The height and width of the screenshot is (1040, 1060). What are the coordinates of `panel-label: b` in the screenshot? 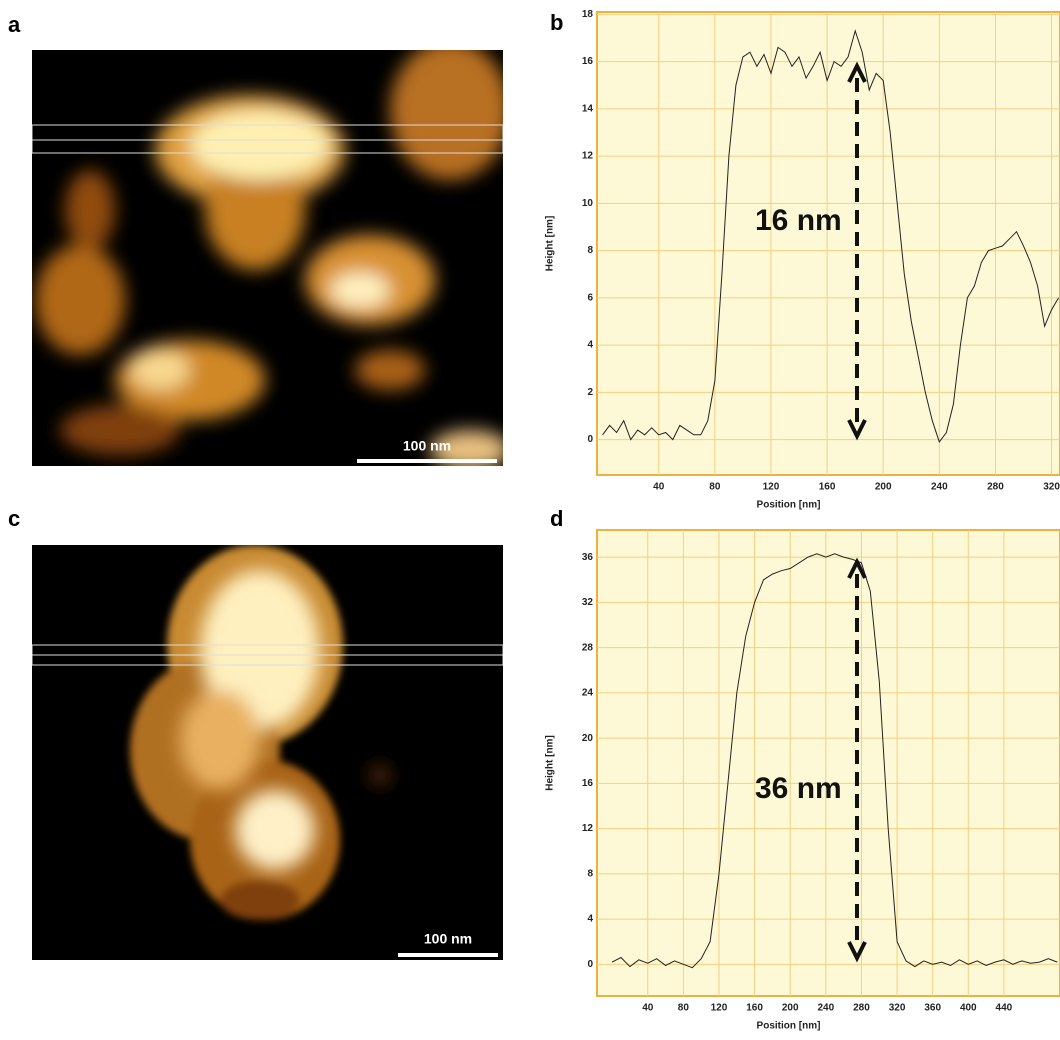 It's located at (556, 22).